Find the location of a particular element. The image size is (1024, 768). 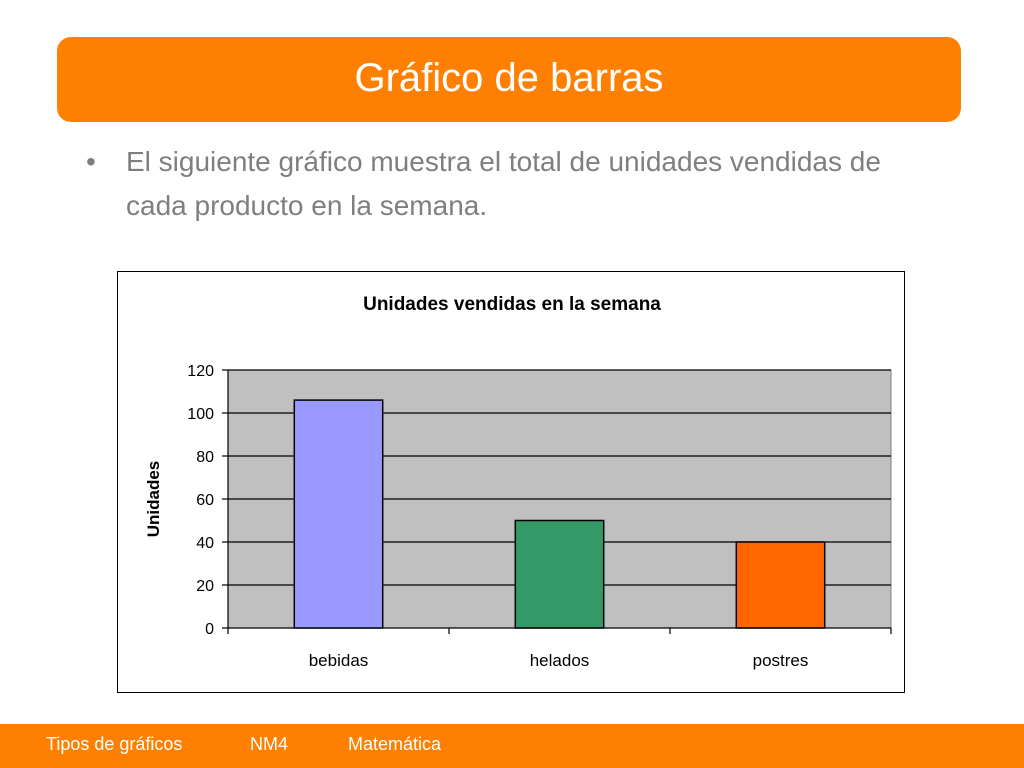

slide-title: Gráfico de barras is located at coordinates (509, 78).